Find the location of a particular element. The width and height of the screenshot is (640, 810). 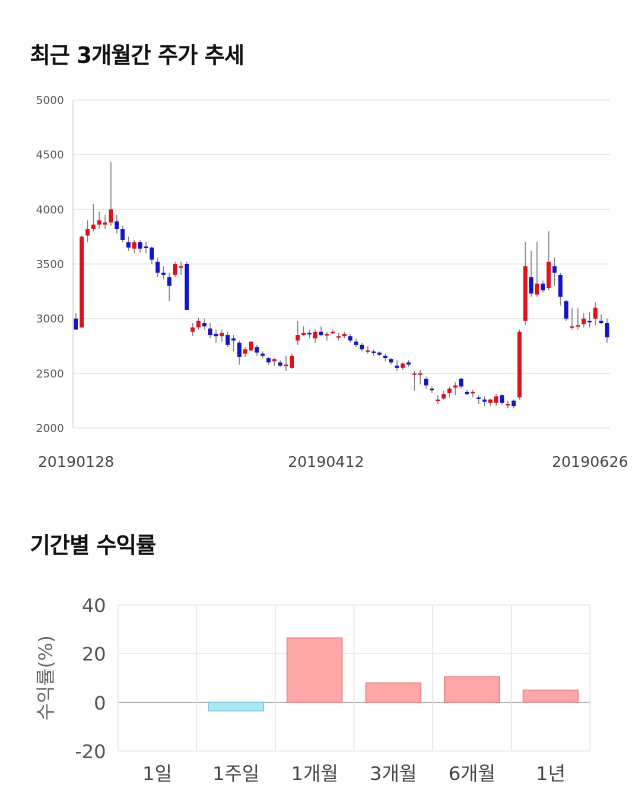

y-tick-label: 4000 is located at coordinates (50, 209).